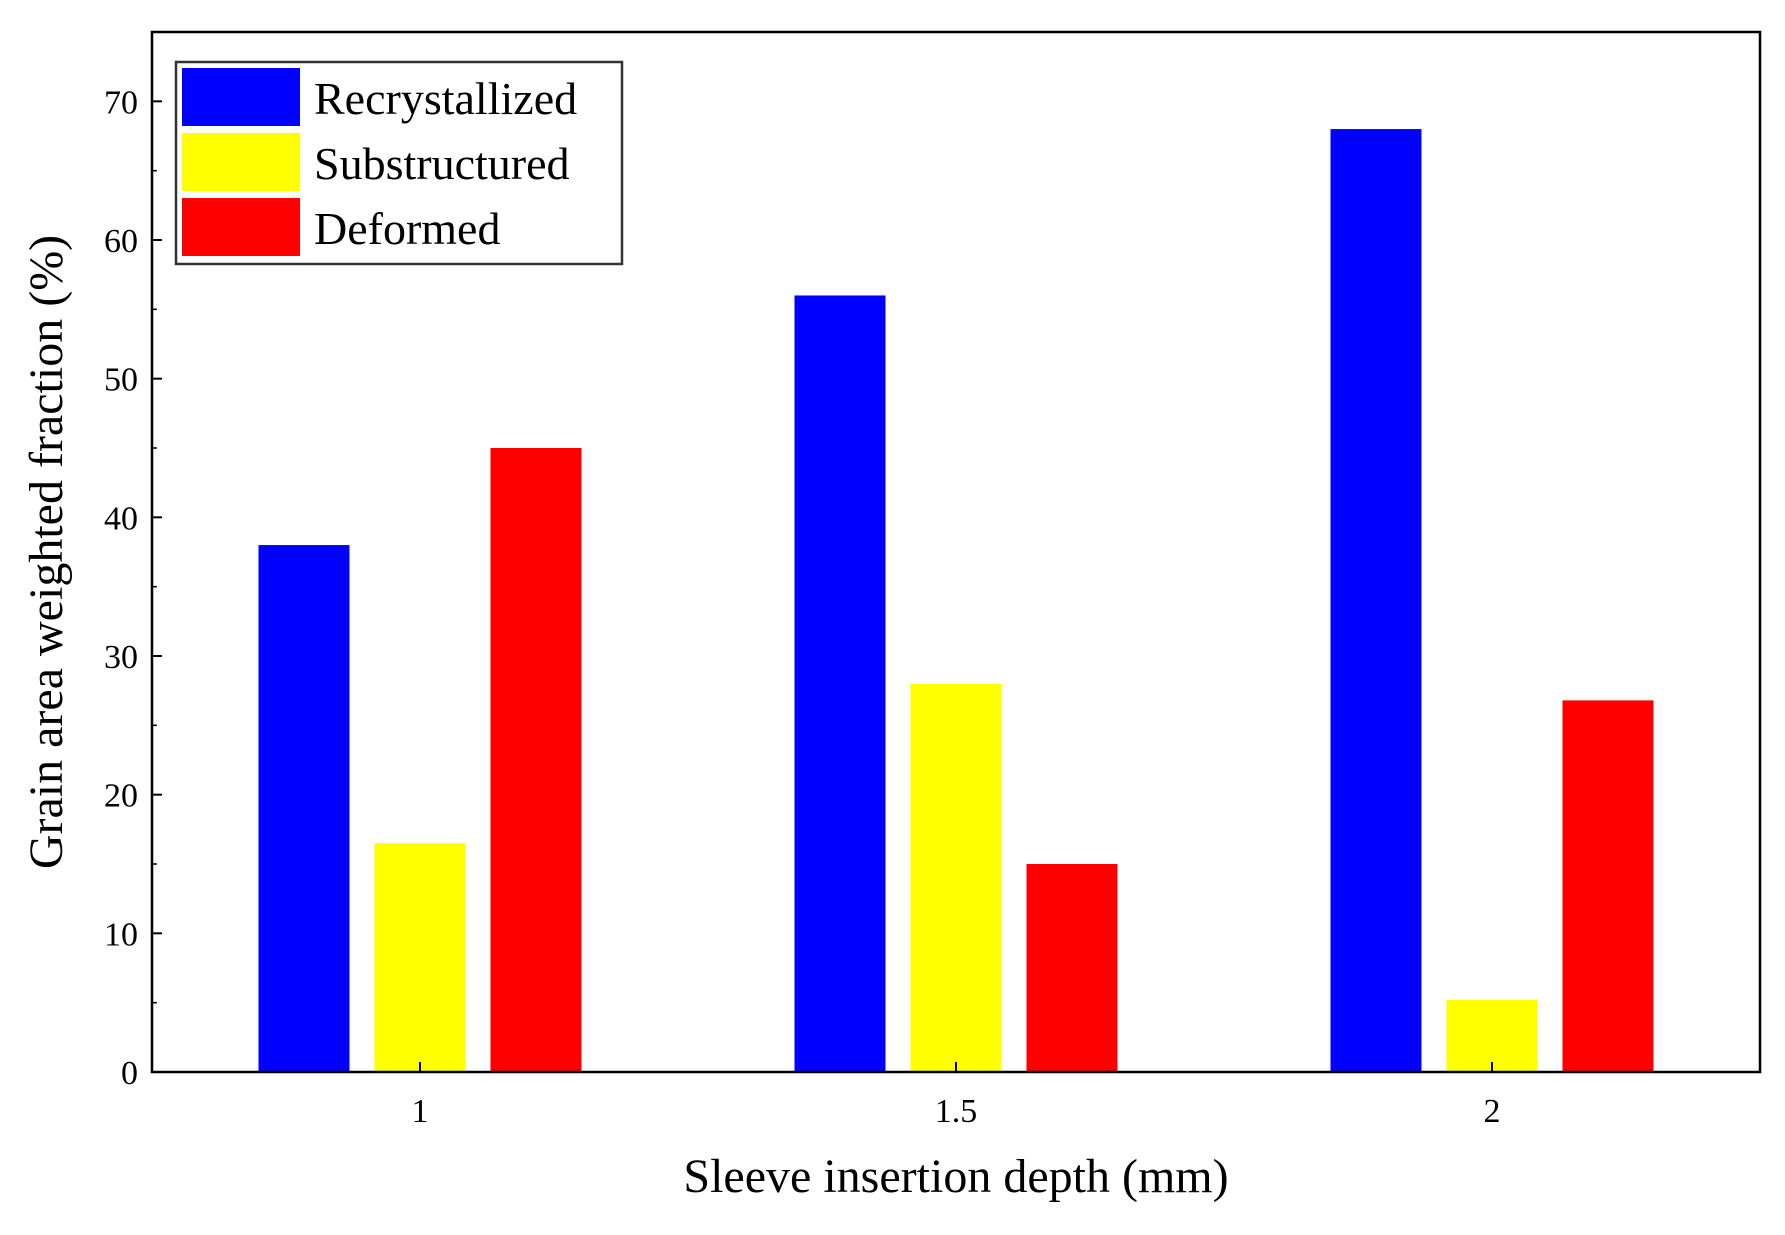 The height and width of the screenshot is (1235, 1785). I want to click on y-tick-label: 40, so click(121, 518).